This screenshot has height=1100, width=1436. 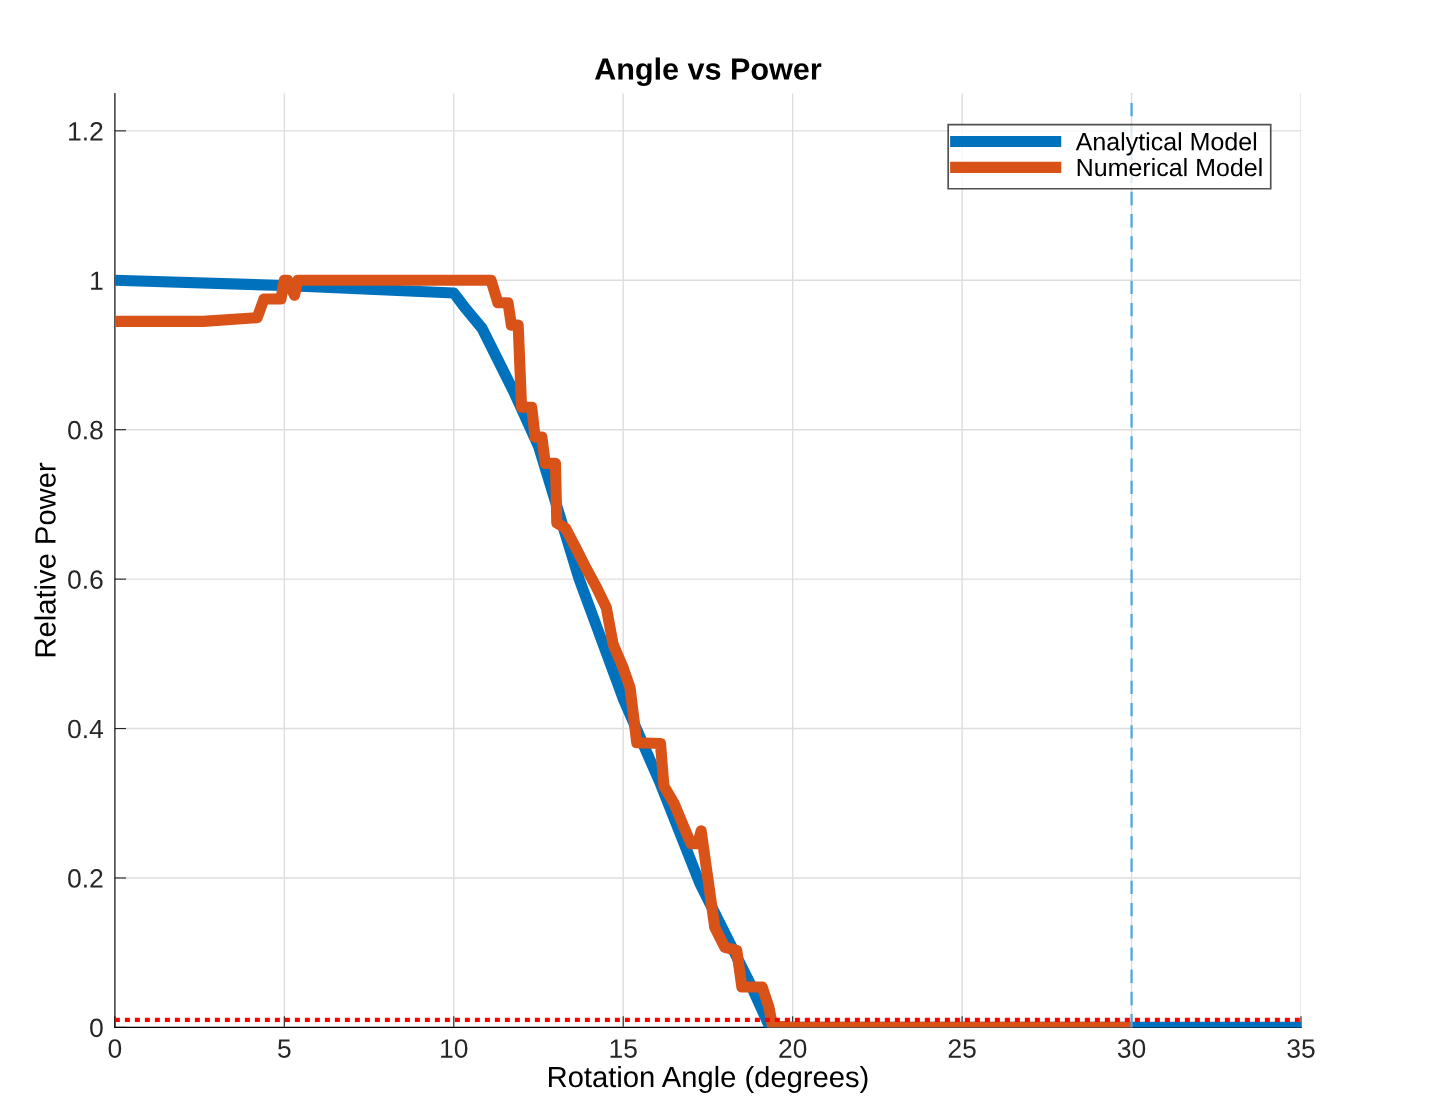 I want to click on y-tick-label: 1, so click(x=97, y=280).